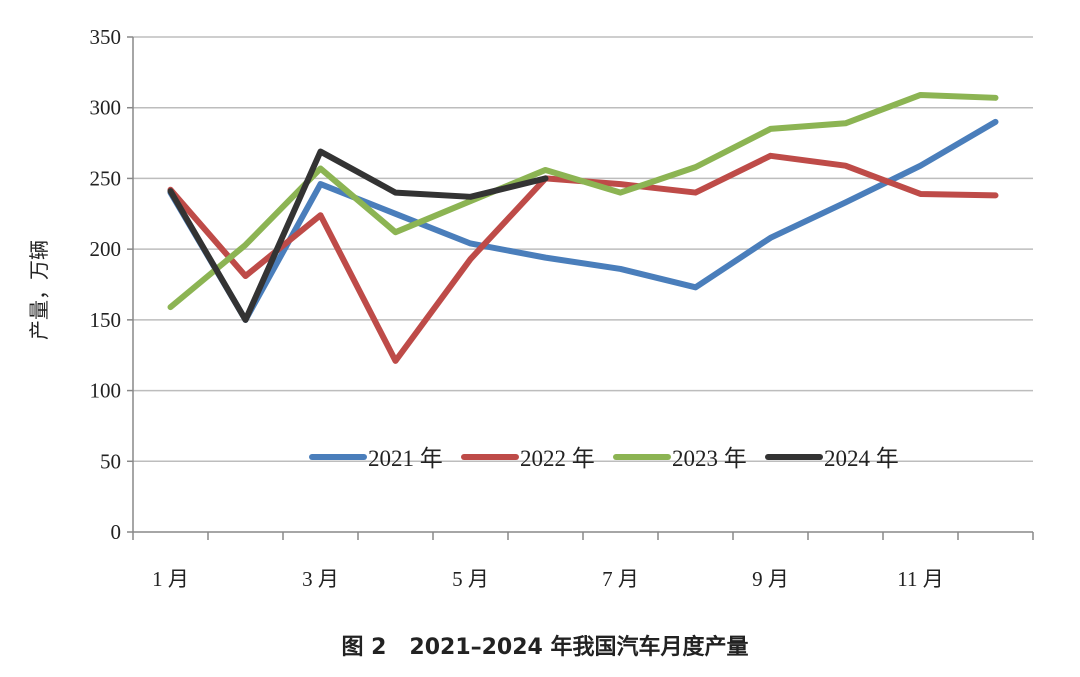 This screenshot has height=677, width=1080. I want to click on legend-label: 2023 年, so click(709, 458).